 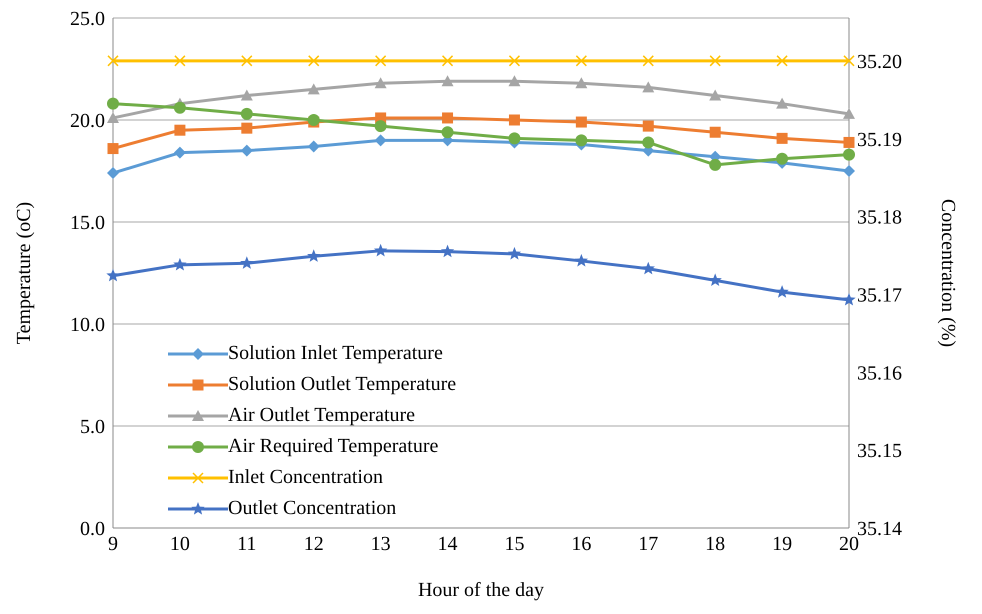 What do you see at coordinates (342, 384) in the screenshot?
I see `legend-label: Solution Outlet Temperature` at bounding box center [342, 384].